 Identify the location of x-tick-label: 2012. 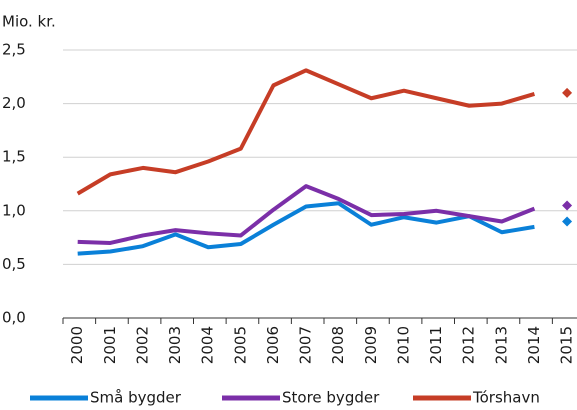
(469, 345).